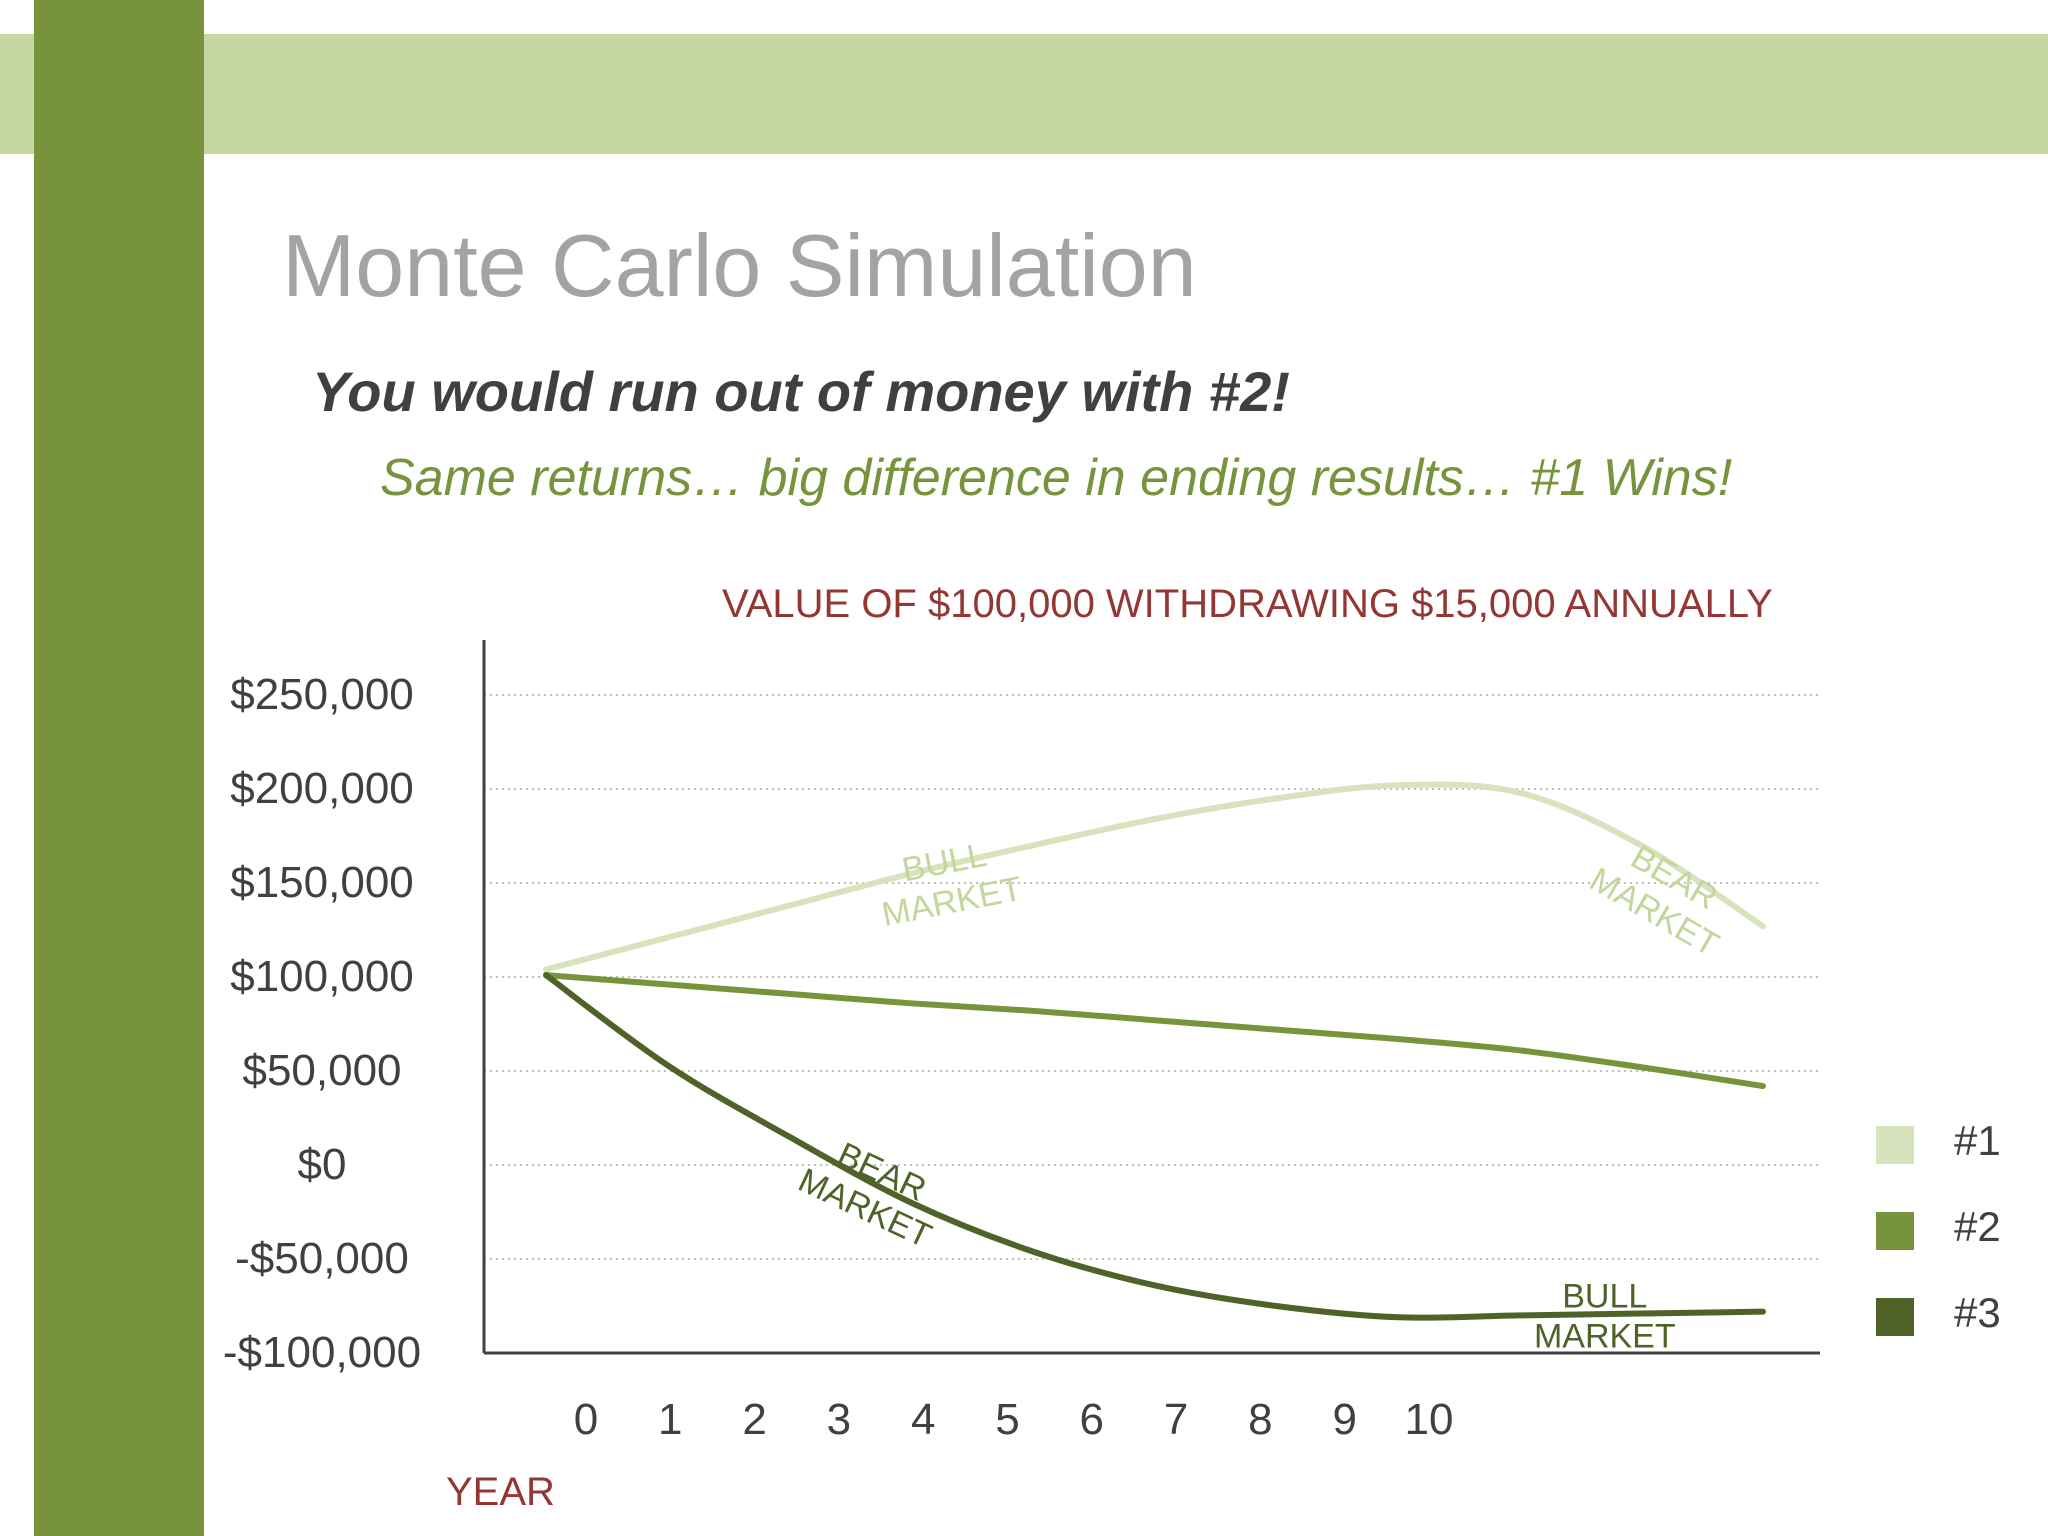 Image resolution: width=2048 pixels, height=1536 pixels. I want to click on slide-subtitle: You would run out of money with #2!, so click(801, 391).